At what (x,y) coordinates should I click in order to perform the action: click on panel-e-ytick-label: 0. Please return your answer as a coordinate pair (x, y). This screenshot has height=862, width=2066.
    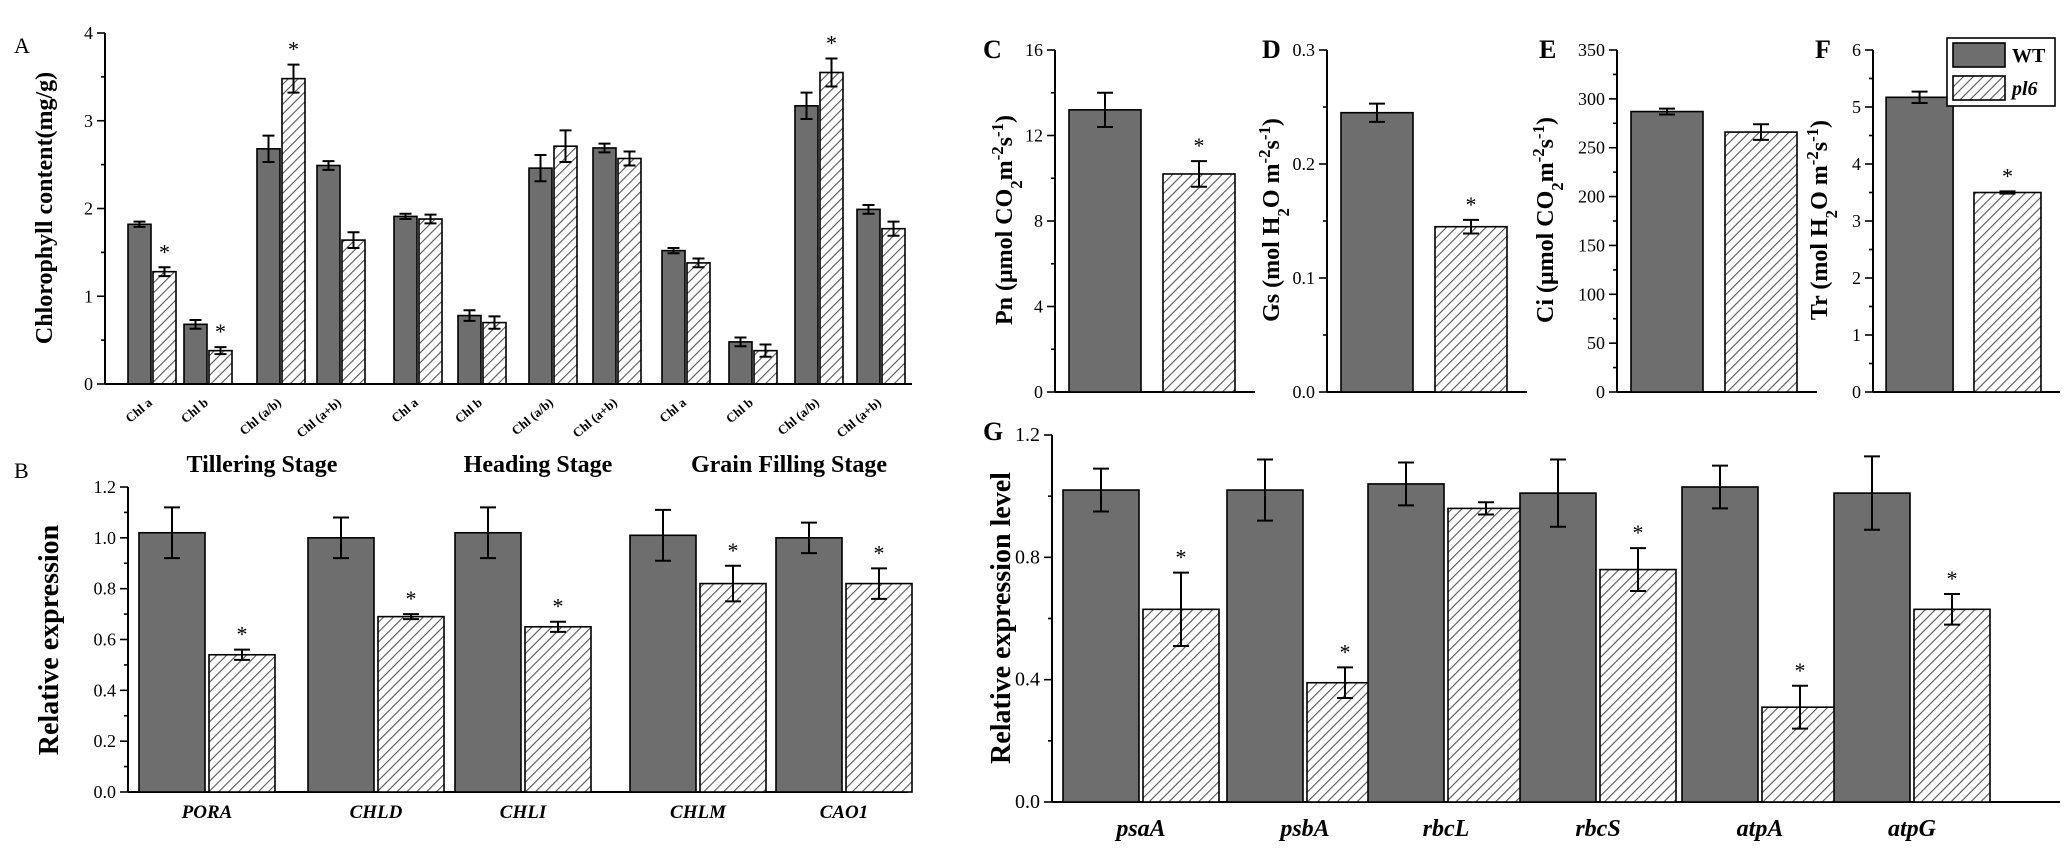
    Looking at the image, I should click on (1600, 392).